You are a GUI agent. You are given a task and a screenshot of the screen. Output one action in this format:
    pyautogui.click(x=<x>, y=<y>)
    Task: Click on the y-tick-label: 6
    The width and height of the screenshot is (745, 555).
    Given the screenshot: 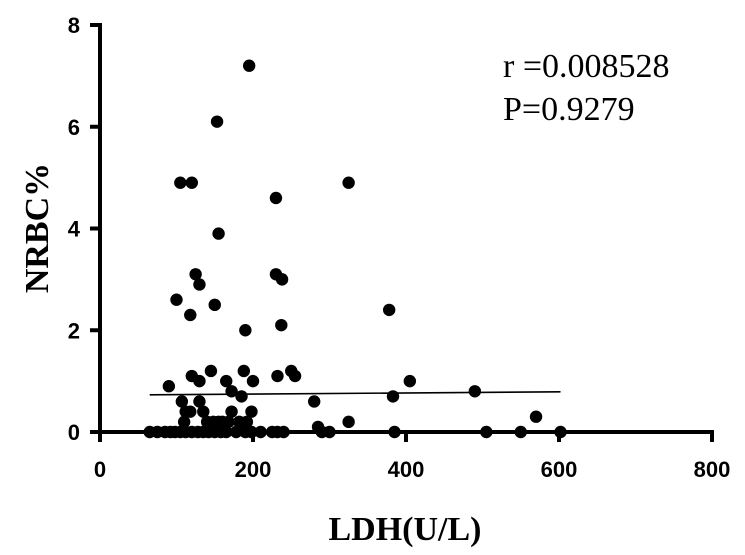 What is the action you would take?
    pyautogui.click(x=74, y=127)
    